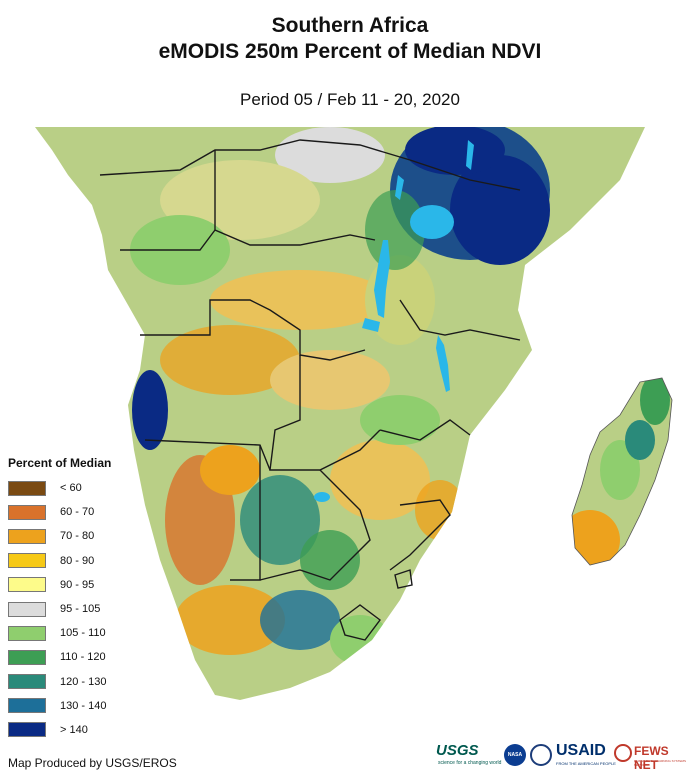 Image resolution: width=700 pixels, height=780 pixels. What do you see at coordinates (83, 657) in the screenshot?
I see `legend-label: 110 - 120` at bounding box center [83, 657].